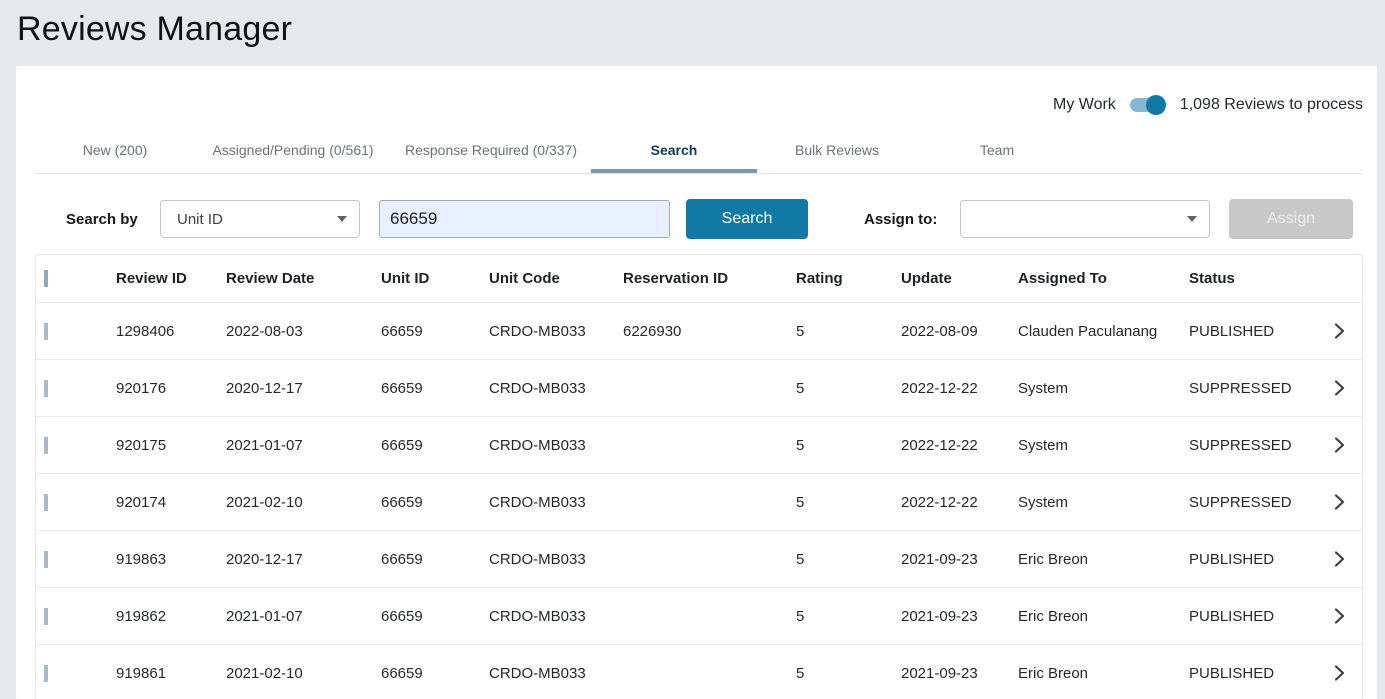  I want to click on column-header-review-id: Review ID, so click(151, 278).